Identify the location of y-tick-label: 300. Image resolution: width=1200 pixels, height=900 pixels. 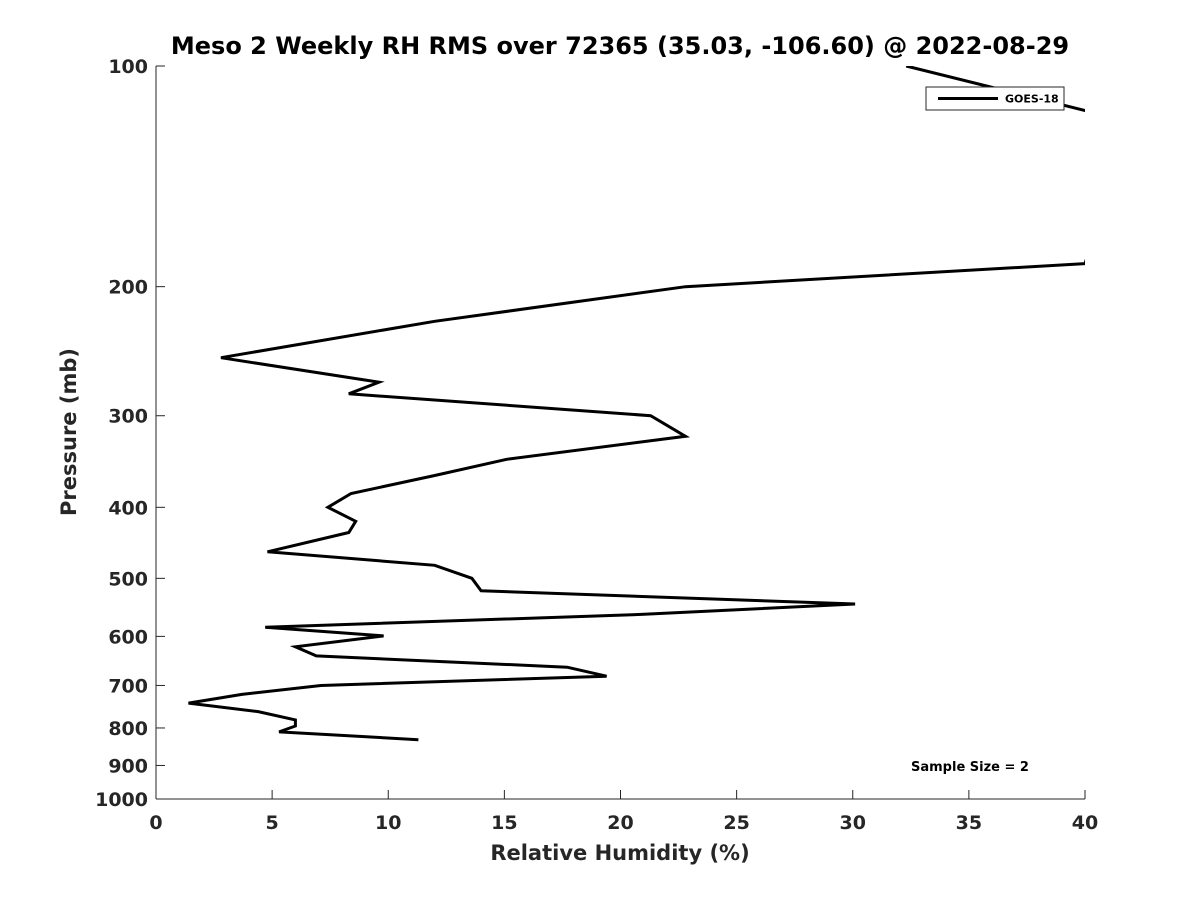
(128, 417).